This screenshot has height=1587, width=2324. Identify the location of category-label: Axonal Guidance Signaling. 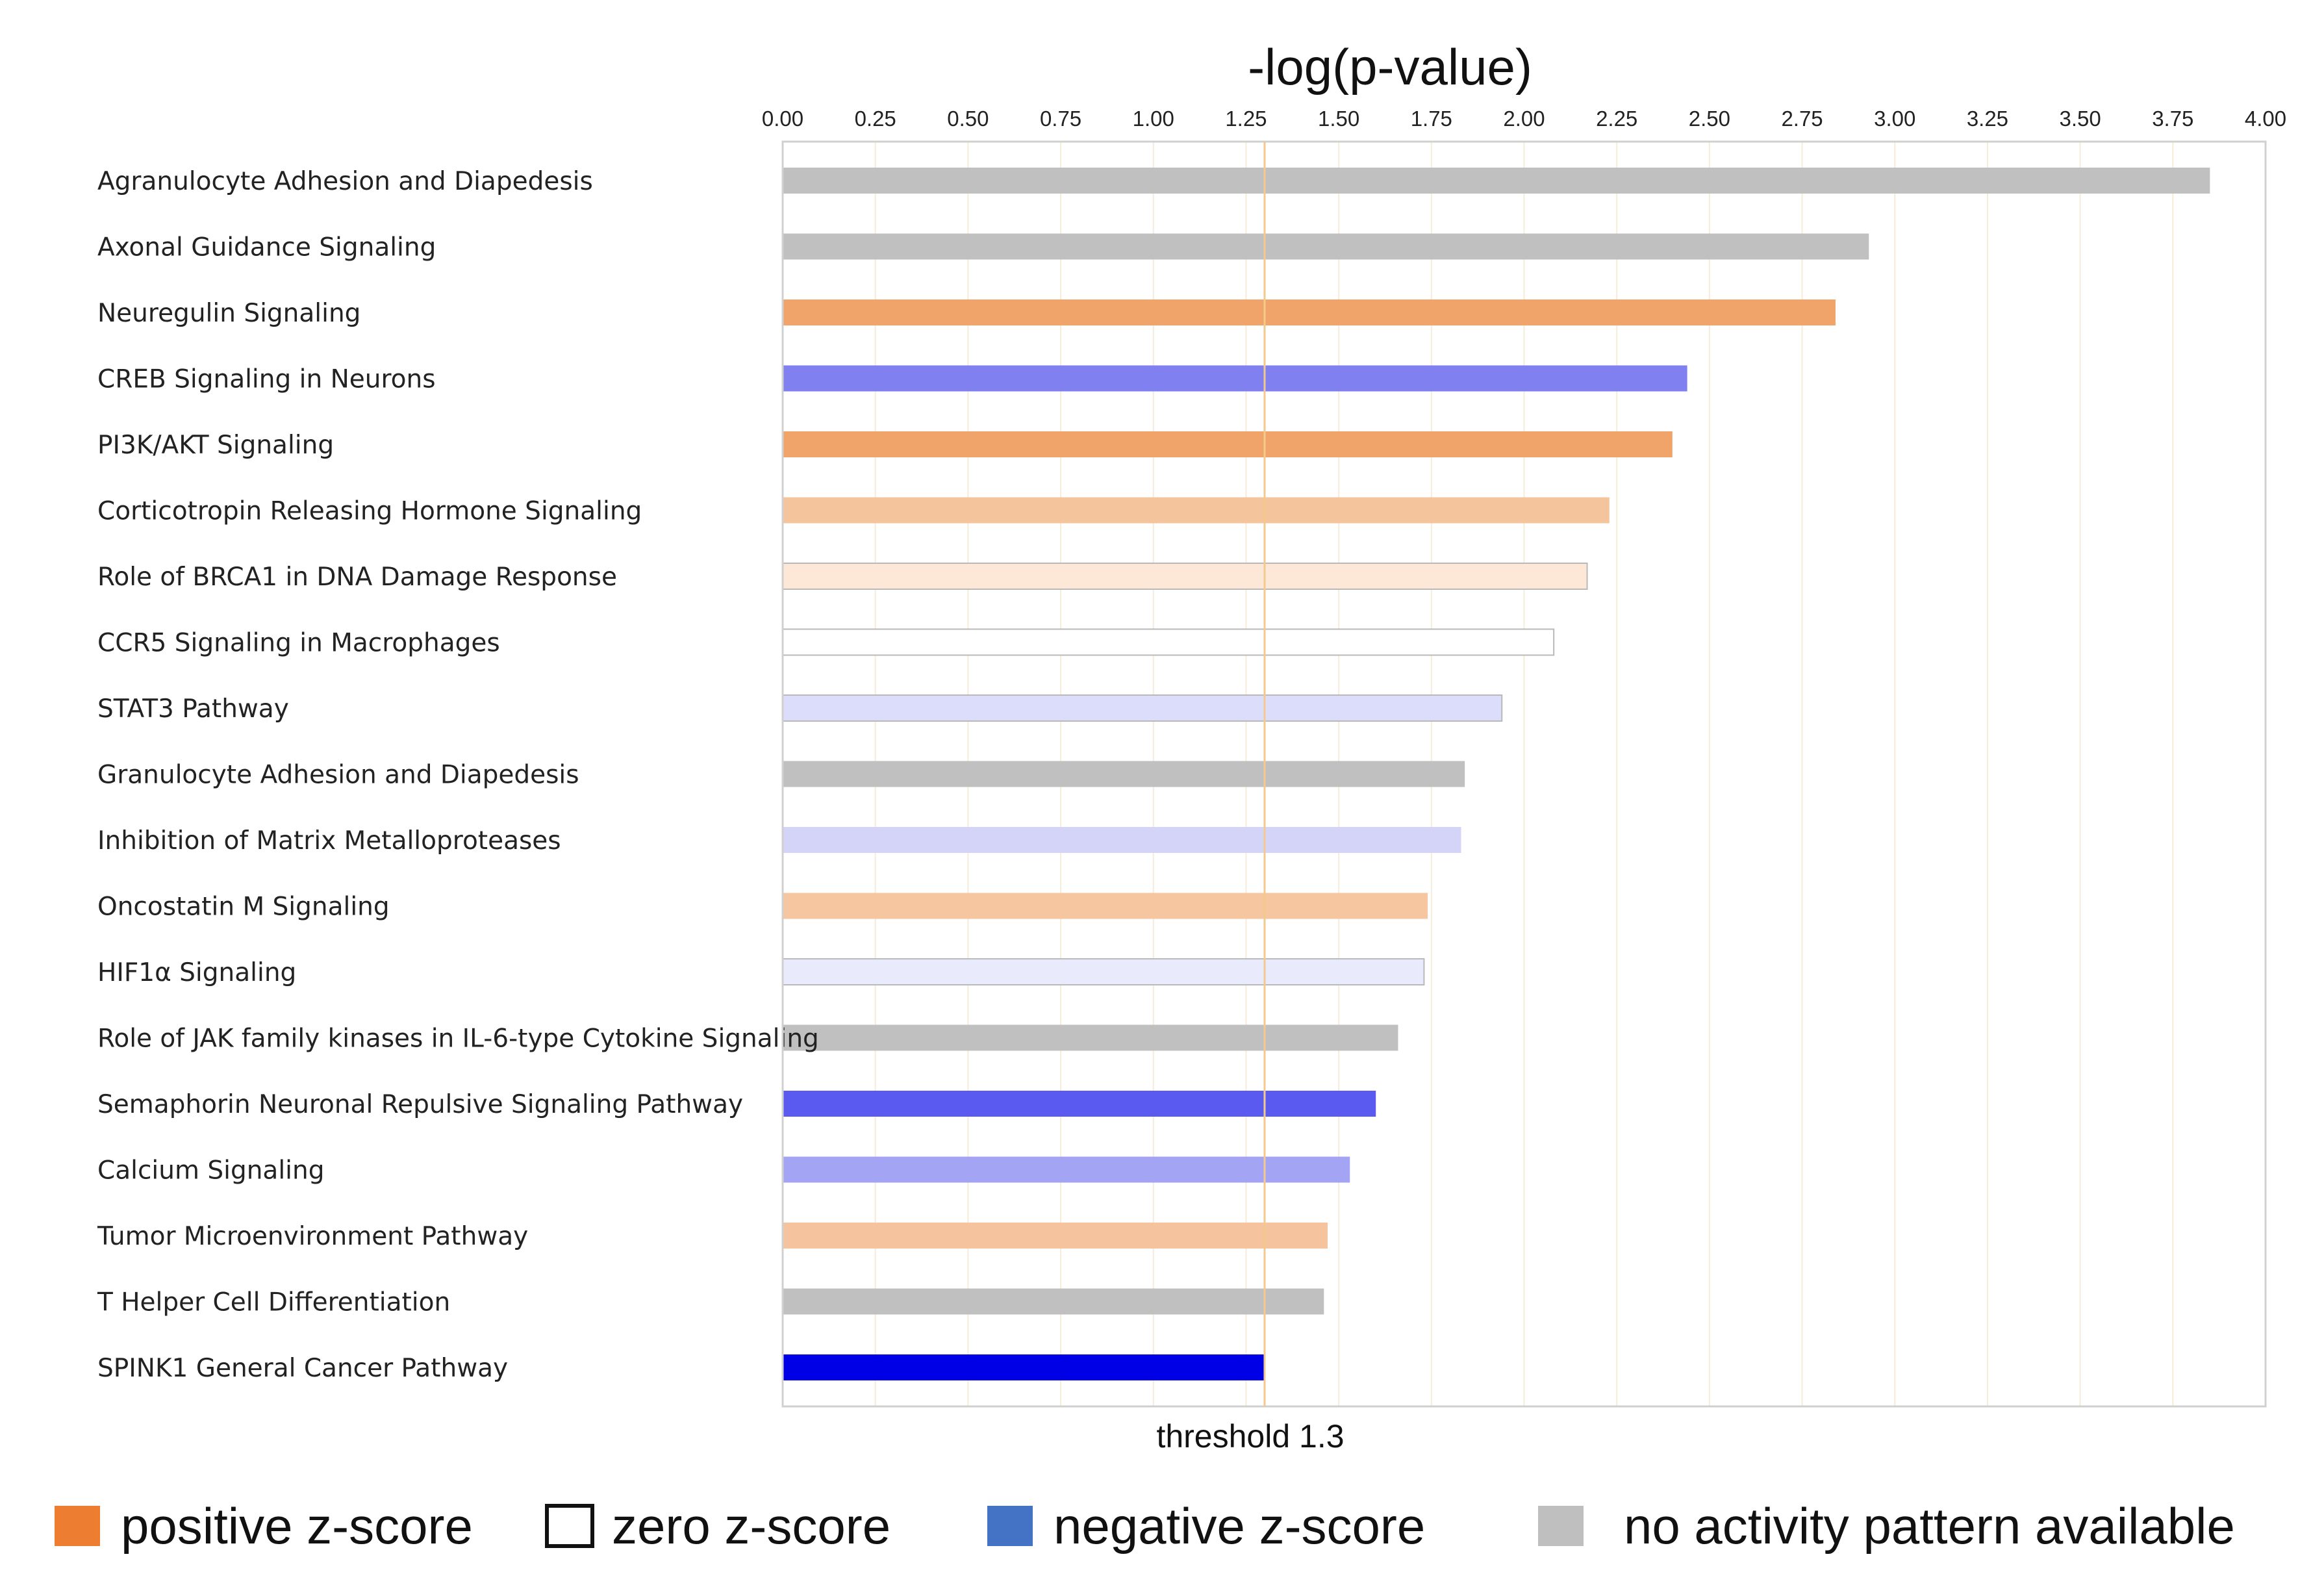
(266, 247).